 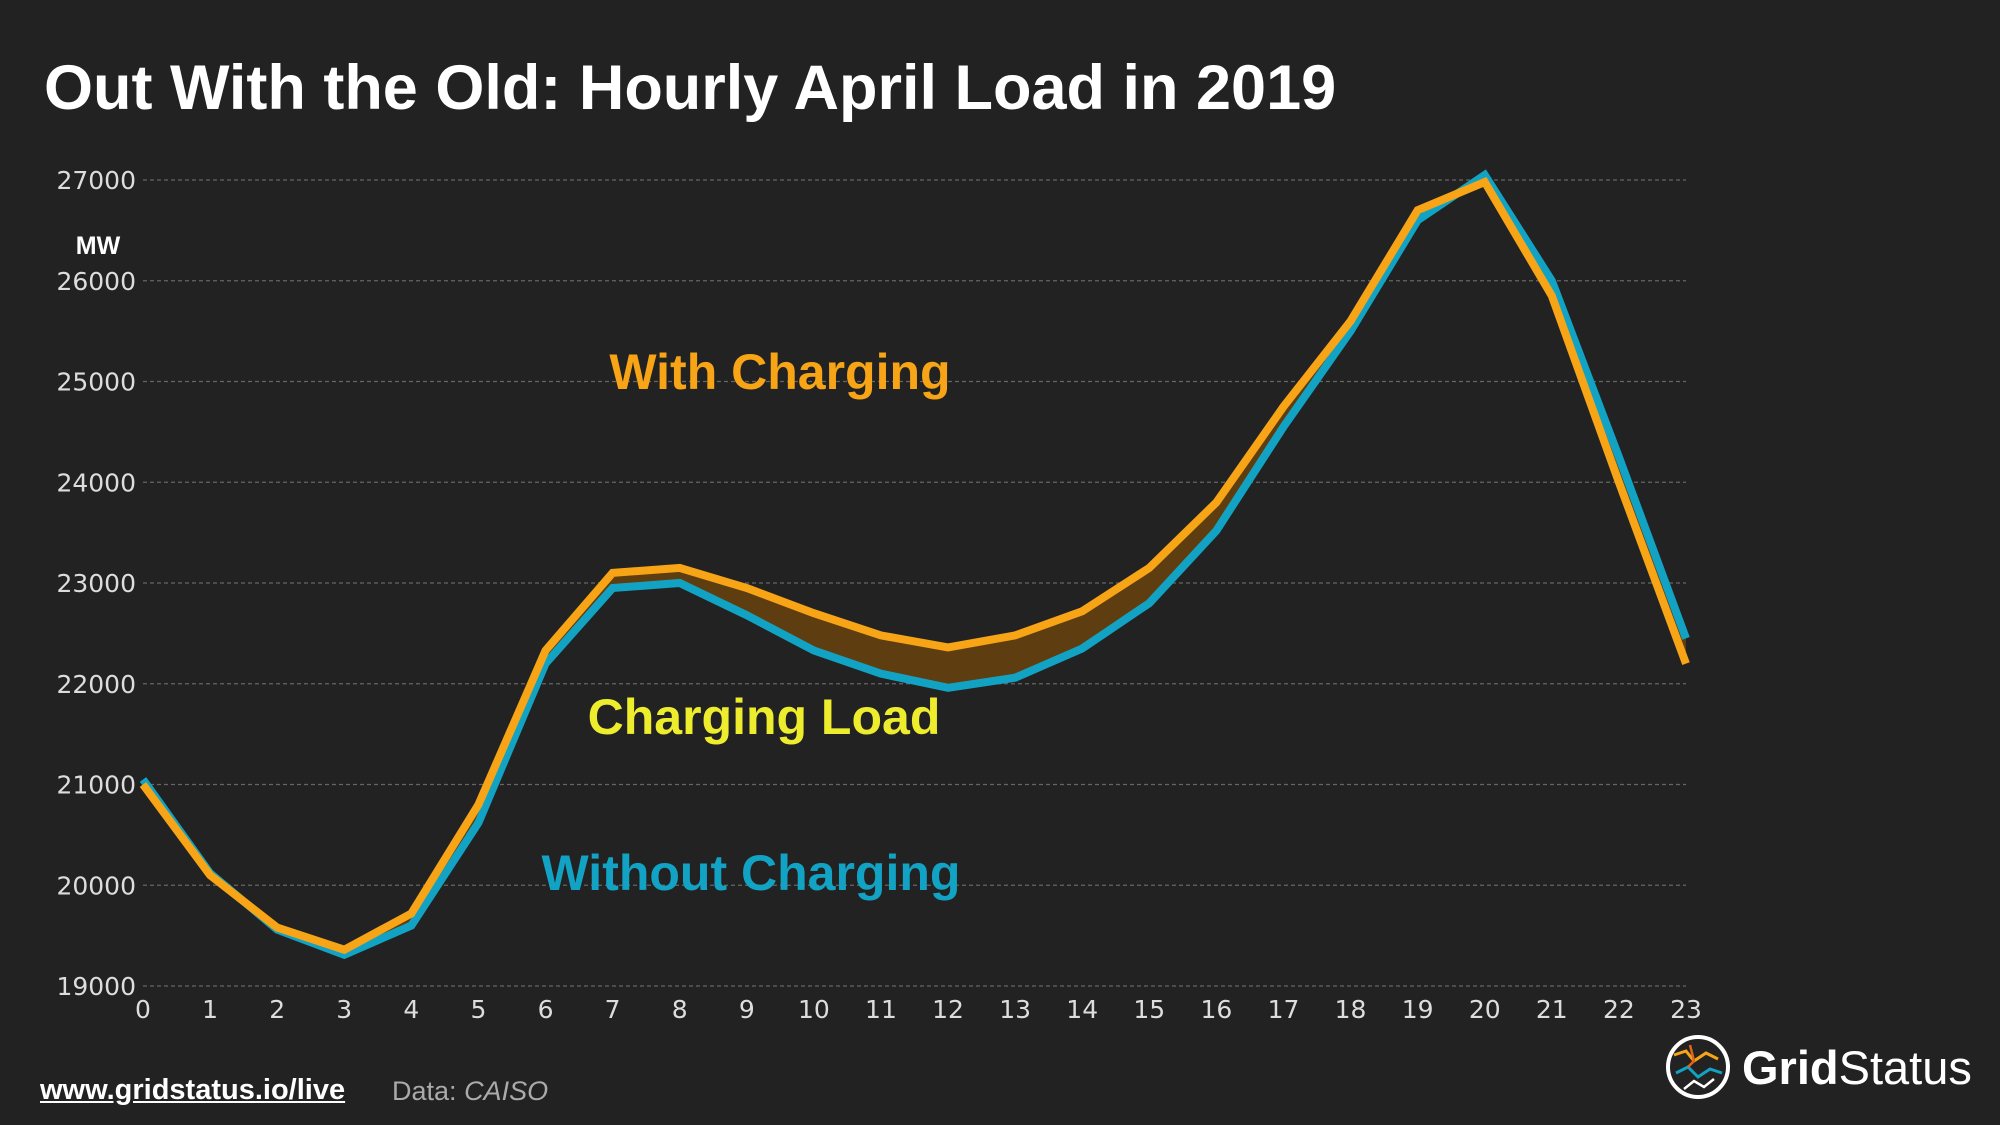 What do you see at coordinates (1149, 1009) in the screenshot?
I see `x-tick-label-15: 15` at bounding box center [1149, 1009].